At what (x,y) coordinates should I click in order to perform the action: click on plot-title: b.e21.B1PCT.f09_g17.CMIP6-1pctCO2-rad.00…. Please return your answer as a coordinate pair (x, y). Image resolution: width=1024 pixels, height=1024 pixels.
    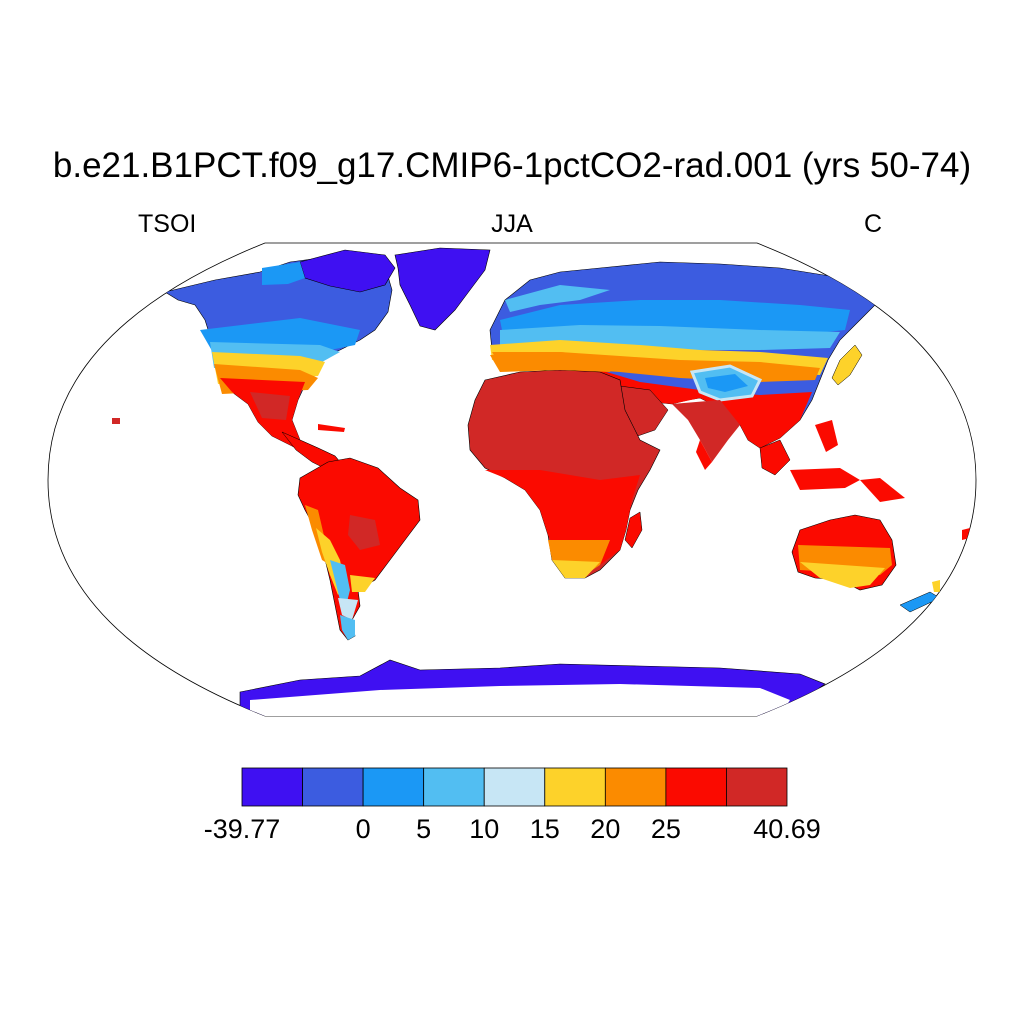
    Looking at the image, I should click on (512, 165).